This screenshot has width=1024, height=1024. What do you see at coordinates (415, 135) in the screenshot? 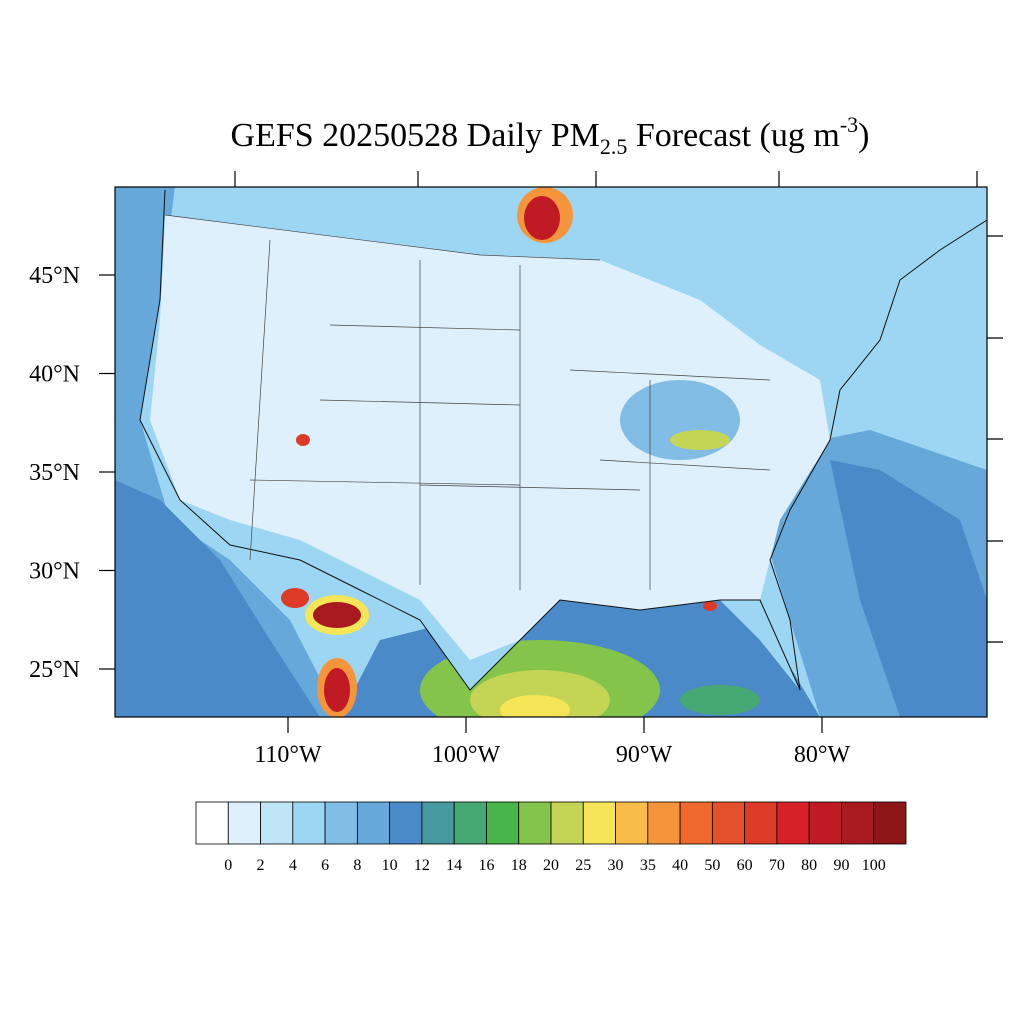
I see `title-part: GEFS 20250528 Daily PM` at bounding box center [415, 135].